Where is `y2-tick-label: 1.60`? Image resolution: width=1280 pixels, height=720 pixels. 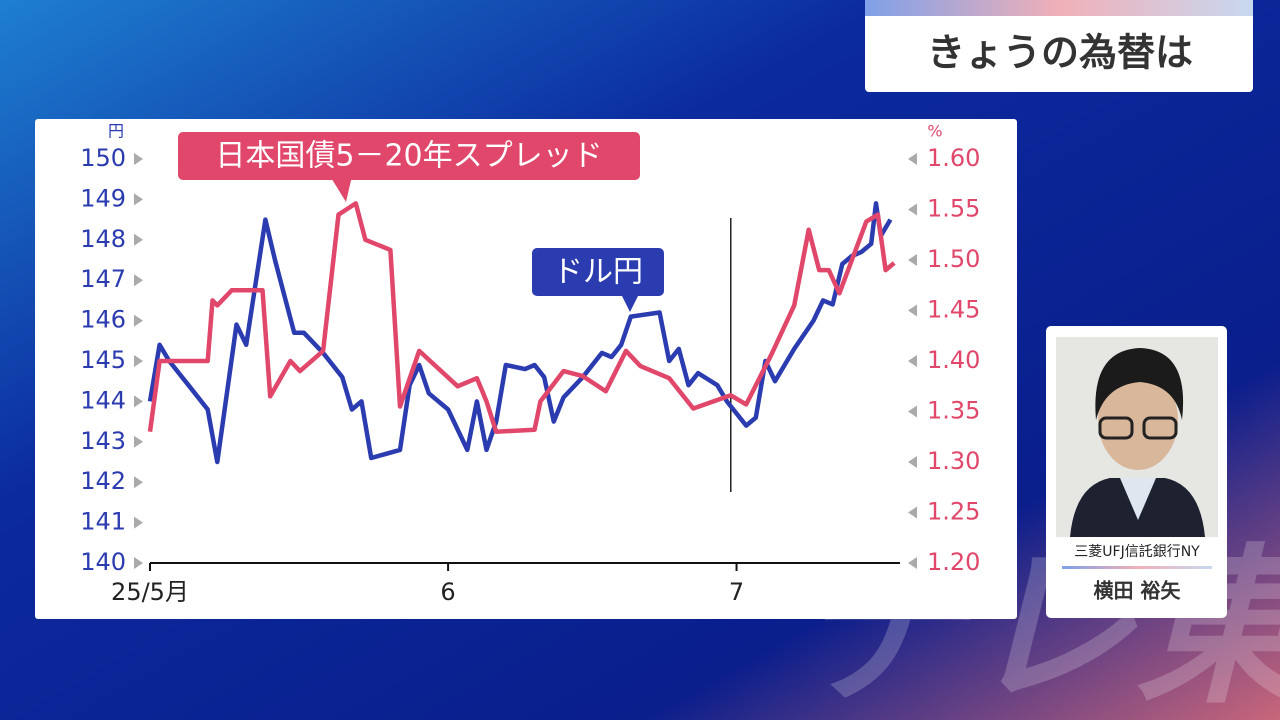 y2-tick-label: 1.60 is located at coordinates (953, 158).